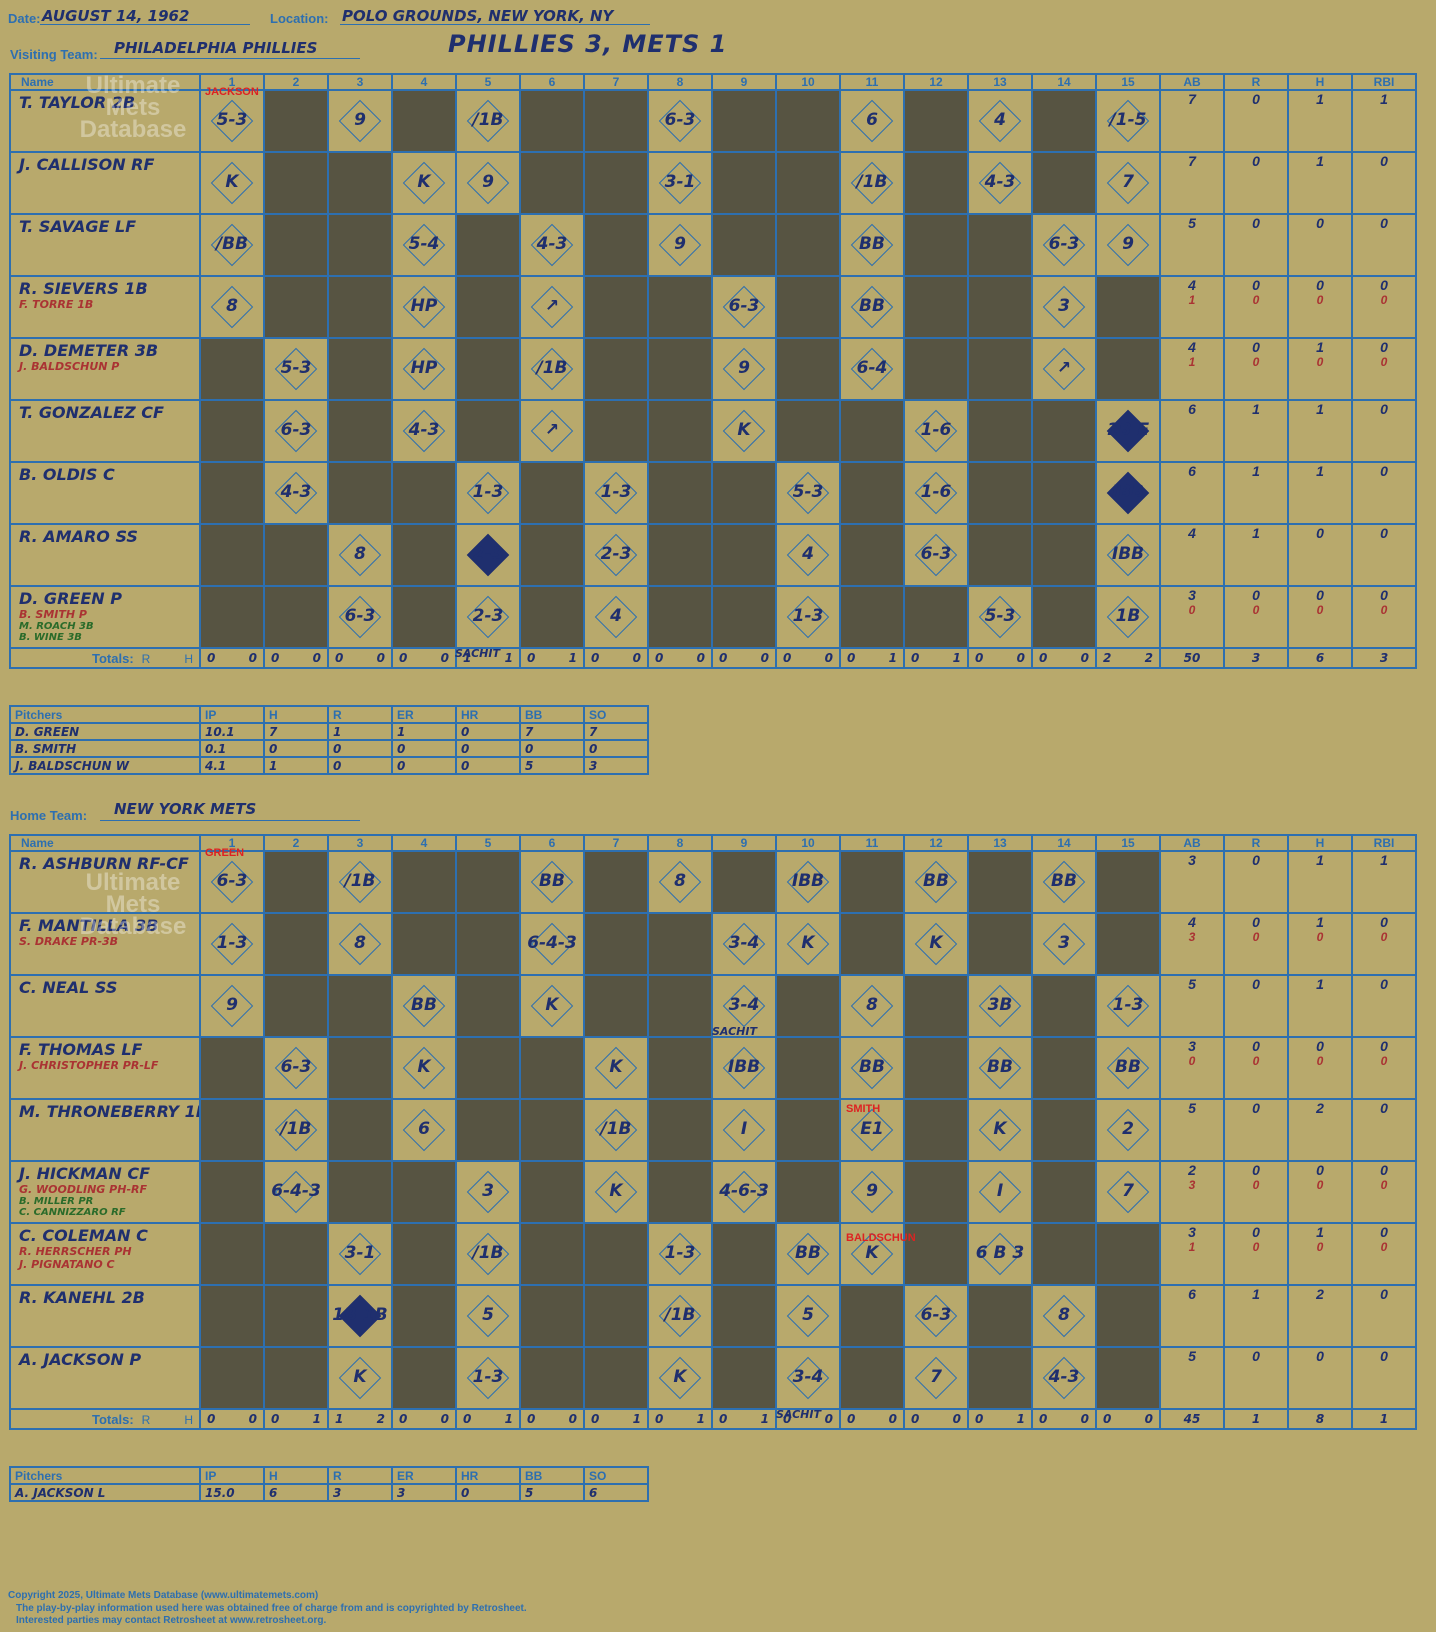 The image size is (1436, 1632). Describe the element at coordinates (1192, 409) in the screenshot. I see `batting-stat-value: 6` at that location.